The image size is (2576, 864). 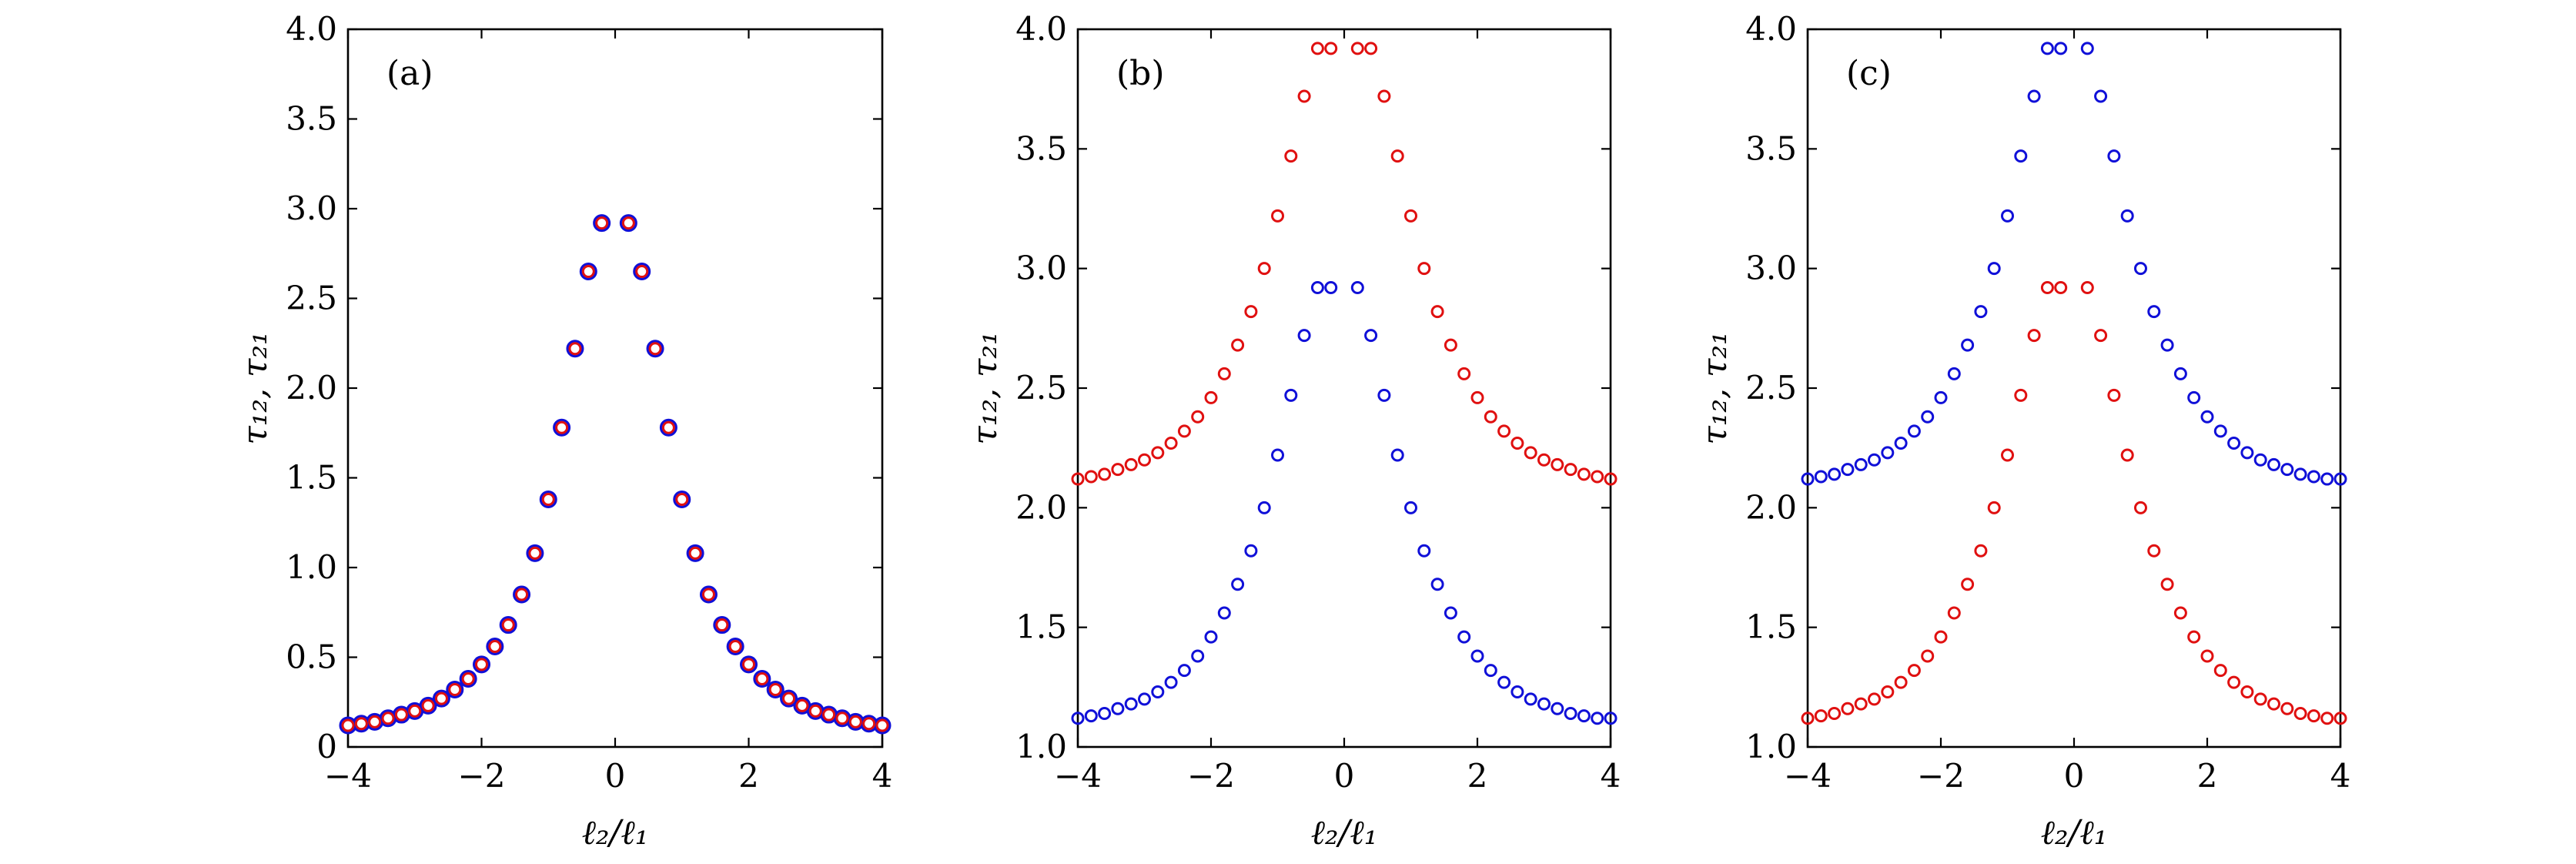 What do you see at coordinates (1345, 832) in the screenshot?
I see `x-axis-label: ℓ₂/ℓ₁` at bounding box center [1345, 832].